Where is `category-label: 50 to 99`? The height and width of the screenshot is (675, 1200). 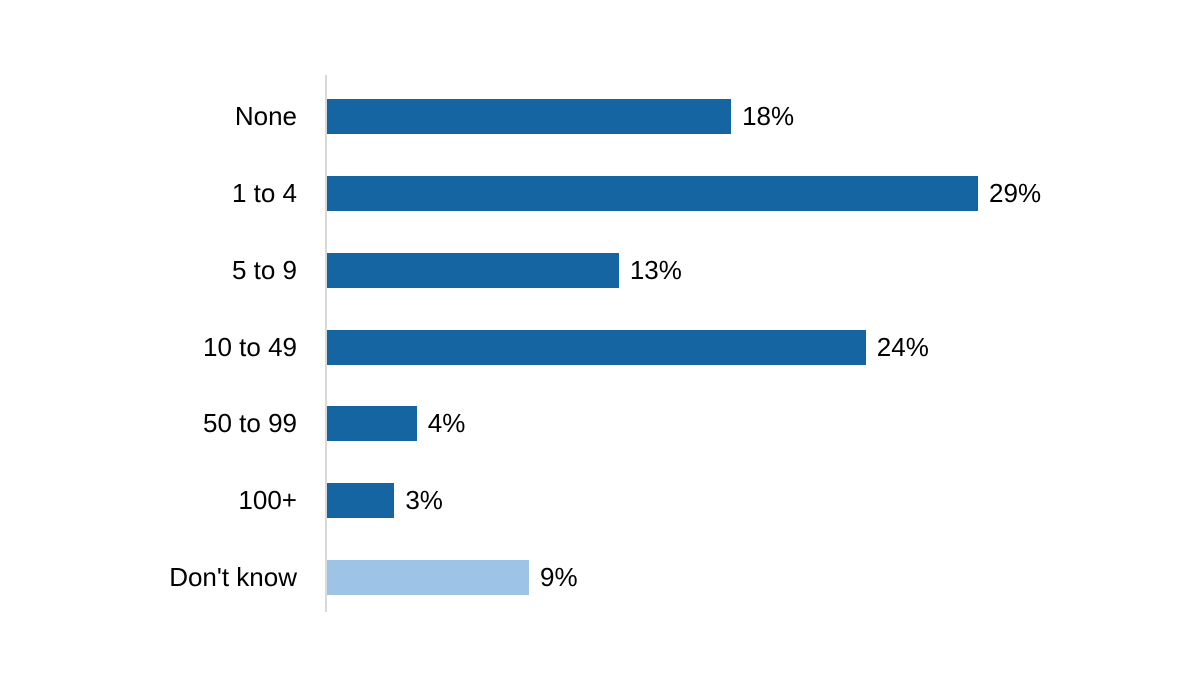
category-label: 50 to 99 is located at coordinates (250, 423).